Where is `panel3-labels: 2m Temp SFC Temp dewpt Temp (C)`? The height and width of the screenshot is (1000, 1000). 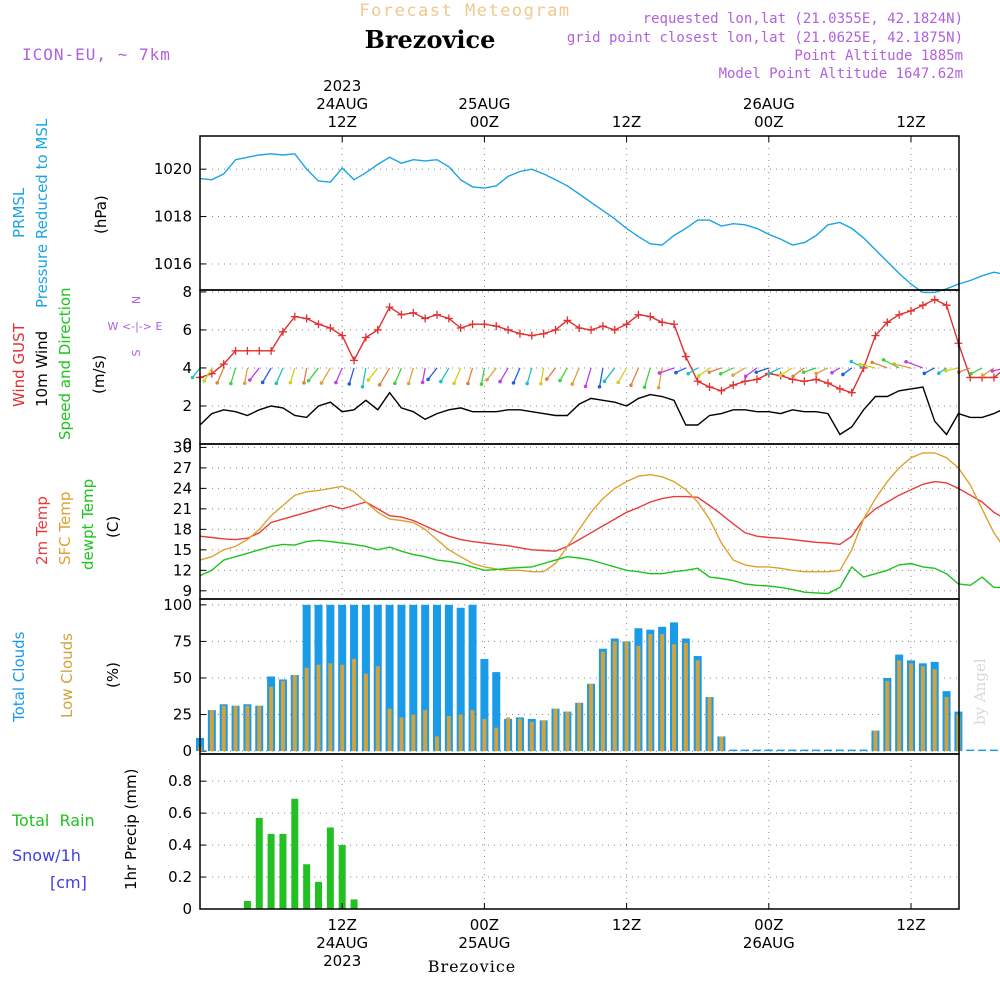
panel3-labels: 2m Temp SFC Temp dewpt Temp (C) is located at coordinates (77, 524).